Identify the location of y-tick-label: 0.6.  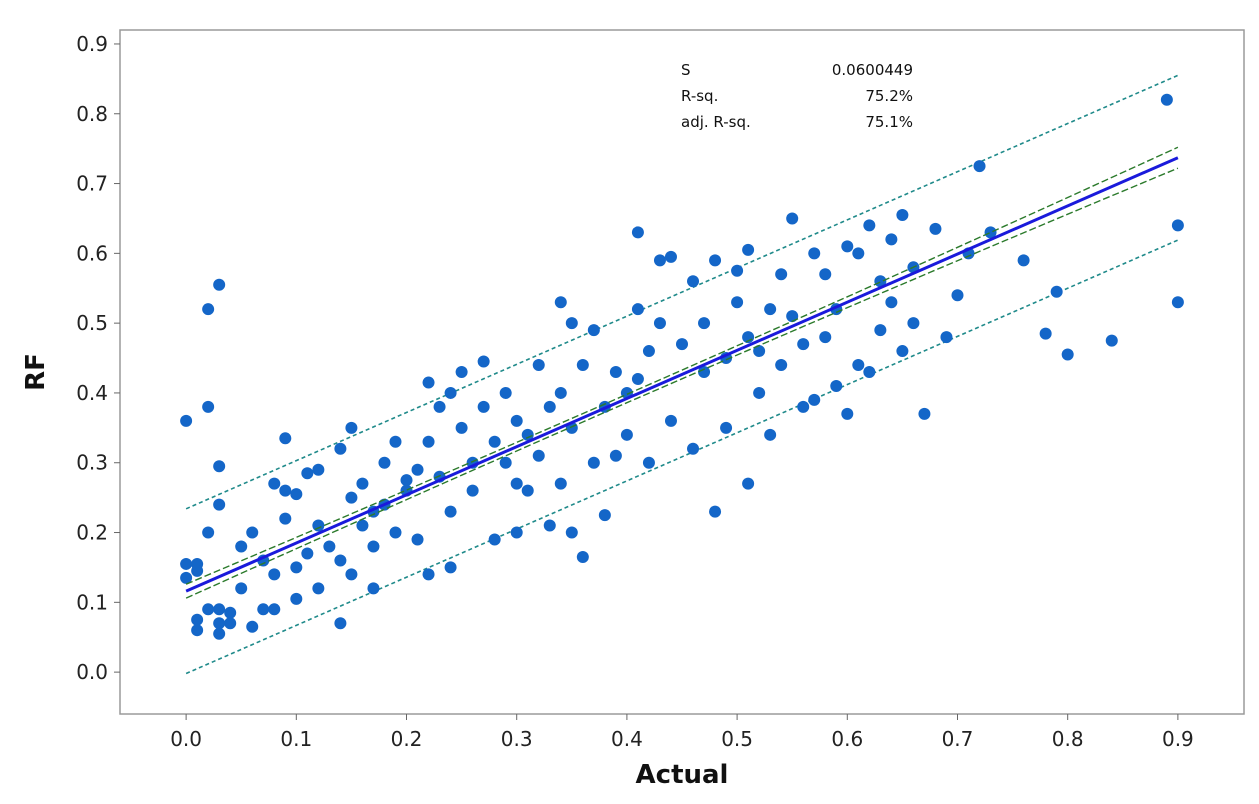
(92, 253).